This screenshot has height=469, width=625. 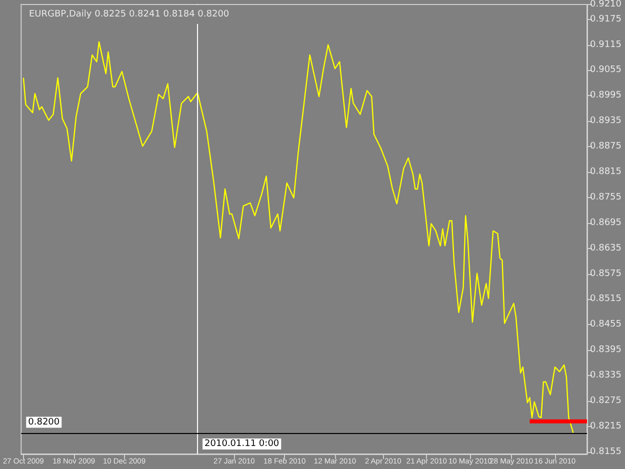 I want to click on y-tick-label: 0.9115, so click(x=606, y=45).